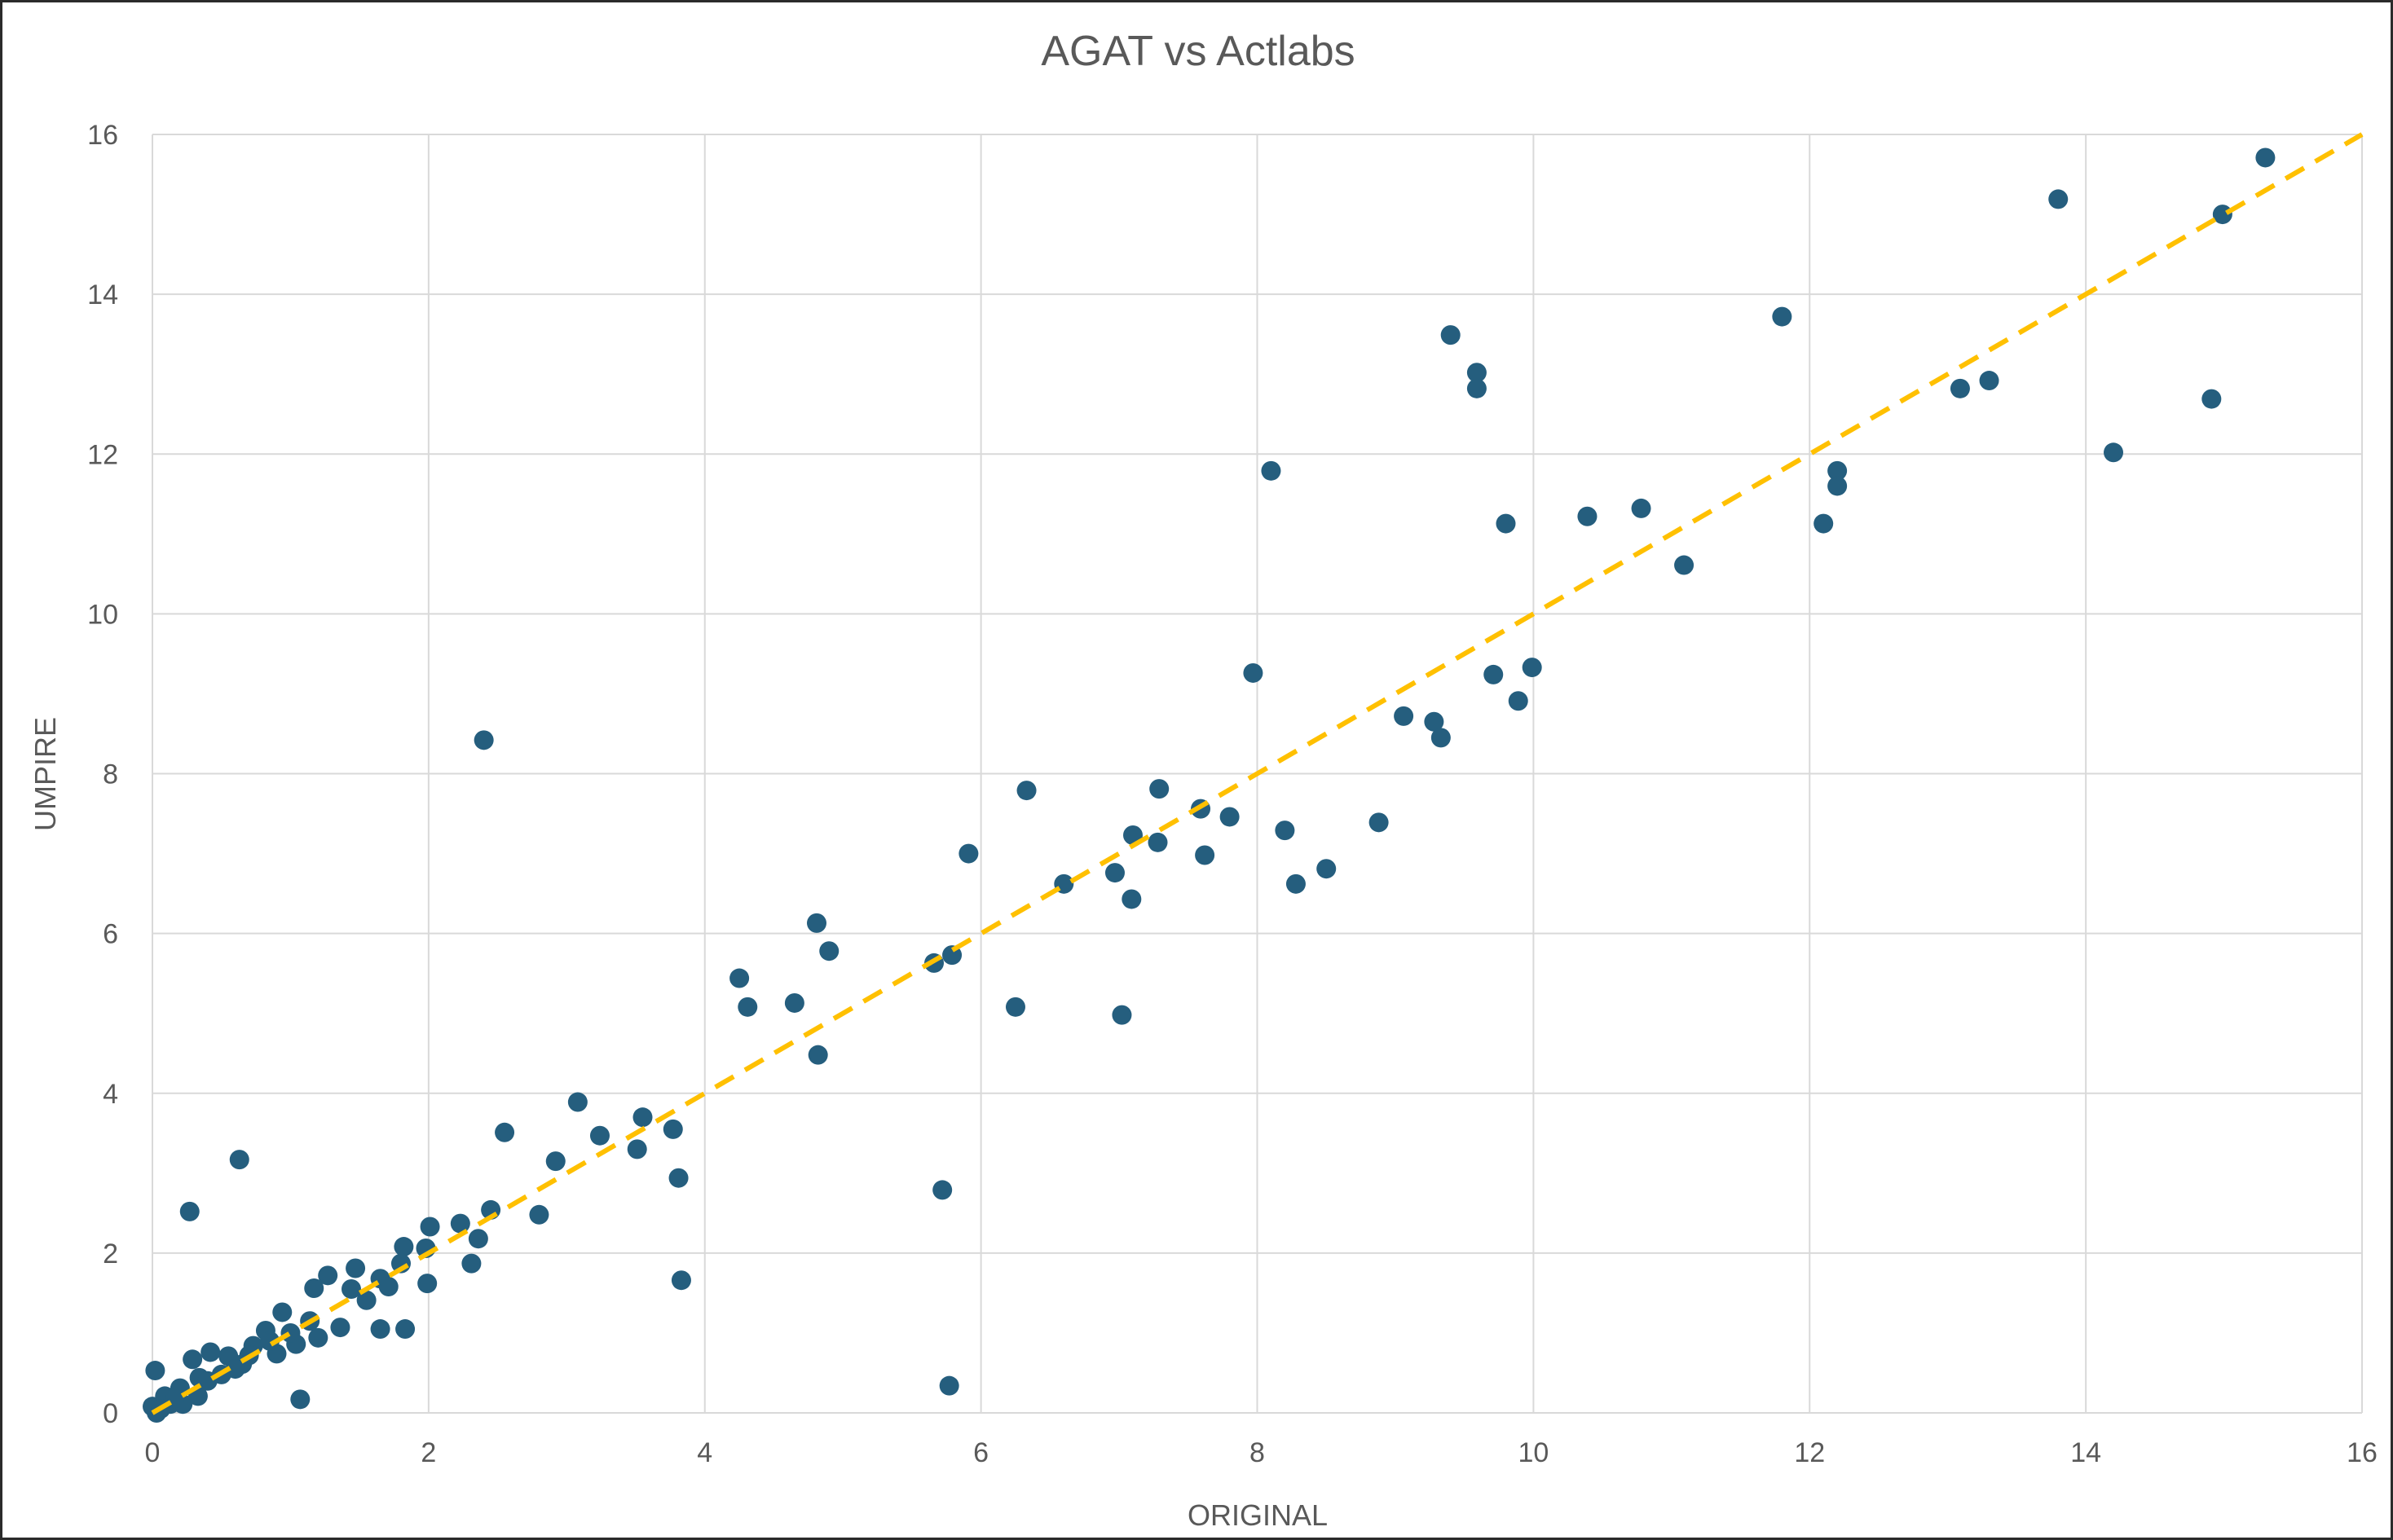 Image resolution: width=2393 pixels, height=1540 pixels. I want to click on chart-title: AGAT vs Actlabs, so click(1198, 51).